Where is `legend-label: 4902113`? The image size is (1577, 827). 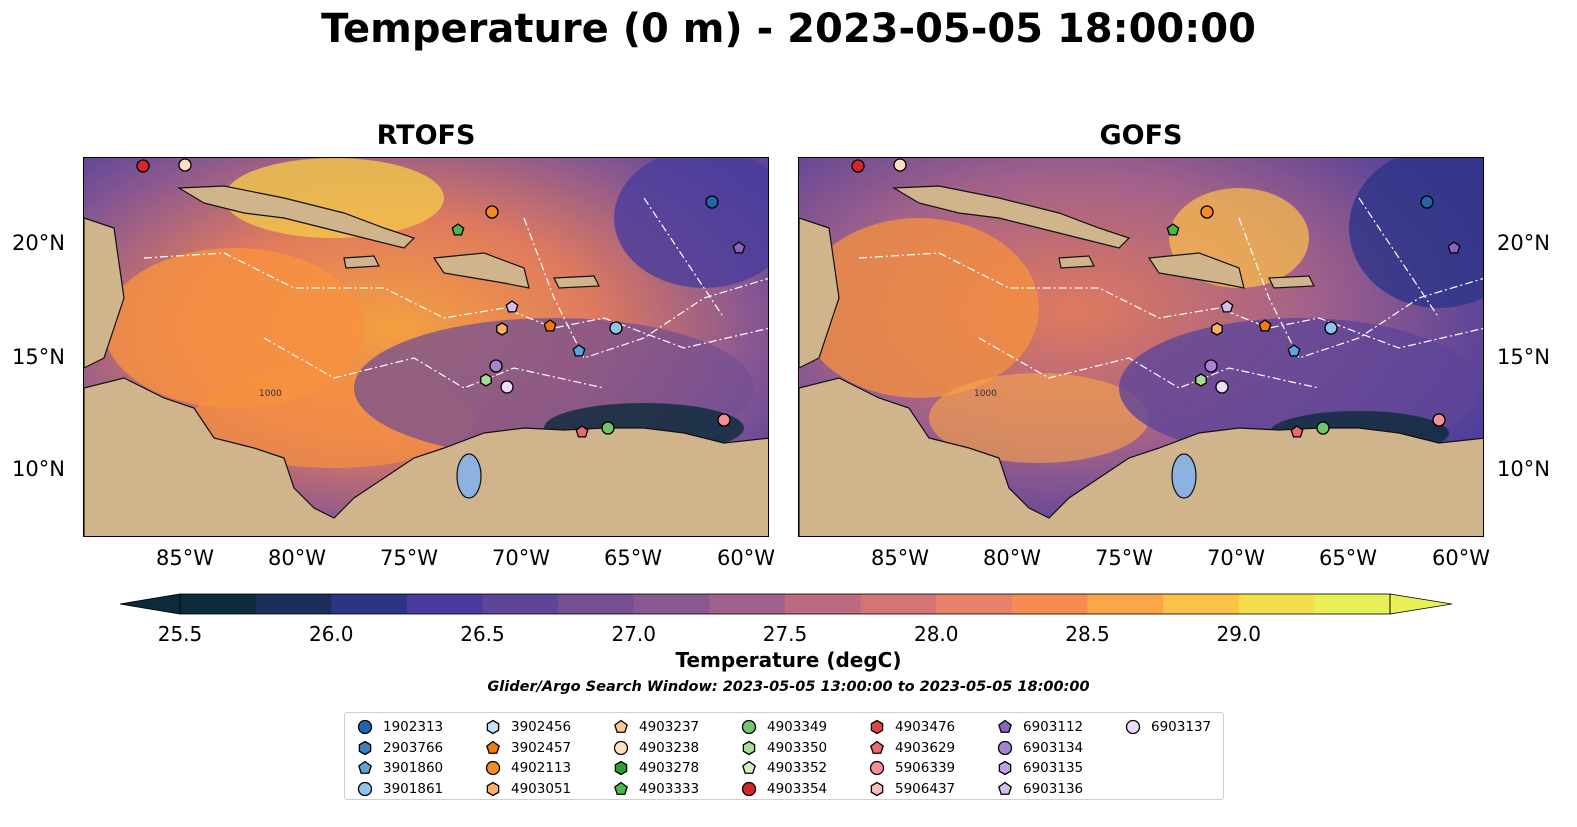
legend-label: 4902113 is located at coordinates (541, 768).